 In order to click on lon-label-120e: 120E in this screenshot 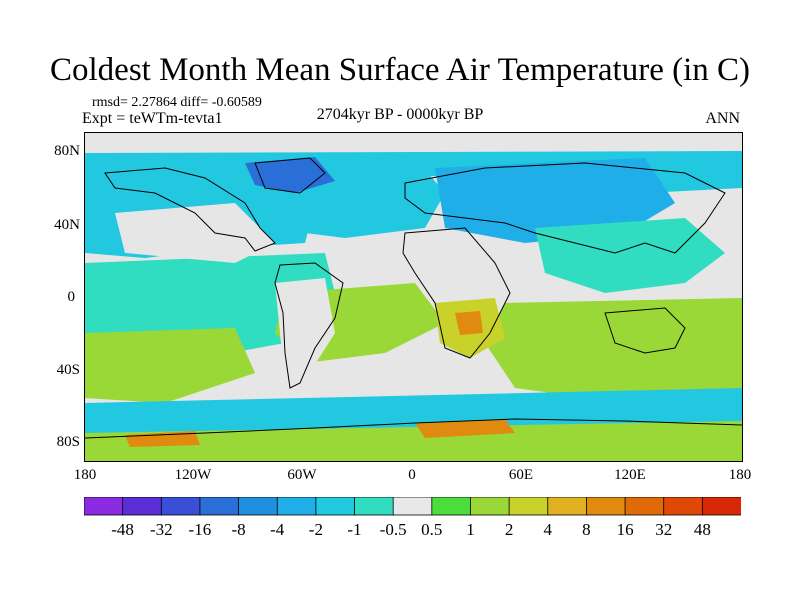, I will do `click(630, 475)`.